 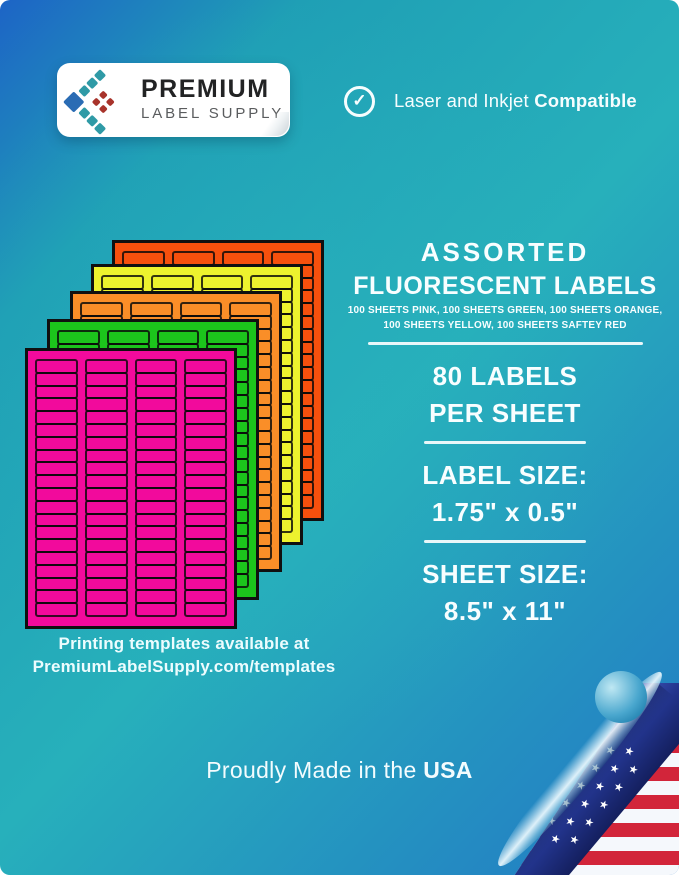 What do you see at coordinates (505, 593) in the screenshot?
I see `sheet-size-spec: SHEET SIZE: 8.5" x 11"` at bounding box center [505, 593].